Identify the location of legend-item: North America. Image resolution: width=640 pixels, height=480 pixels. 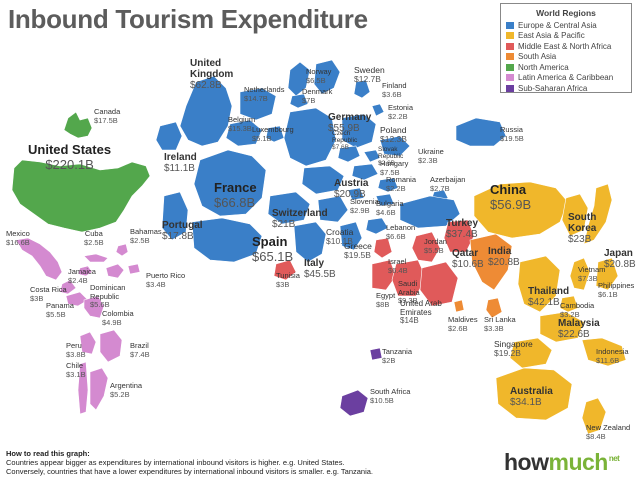
(566, 67).